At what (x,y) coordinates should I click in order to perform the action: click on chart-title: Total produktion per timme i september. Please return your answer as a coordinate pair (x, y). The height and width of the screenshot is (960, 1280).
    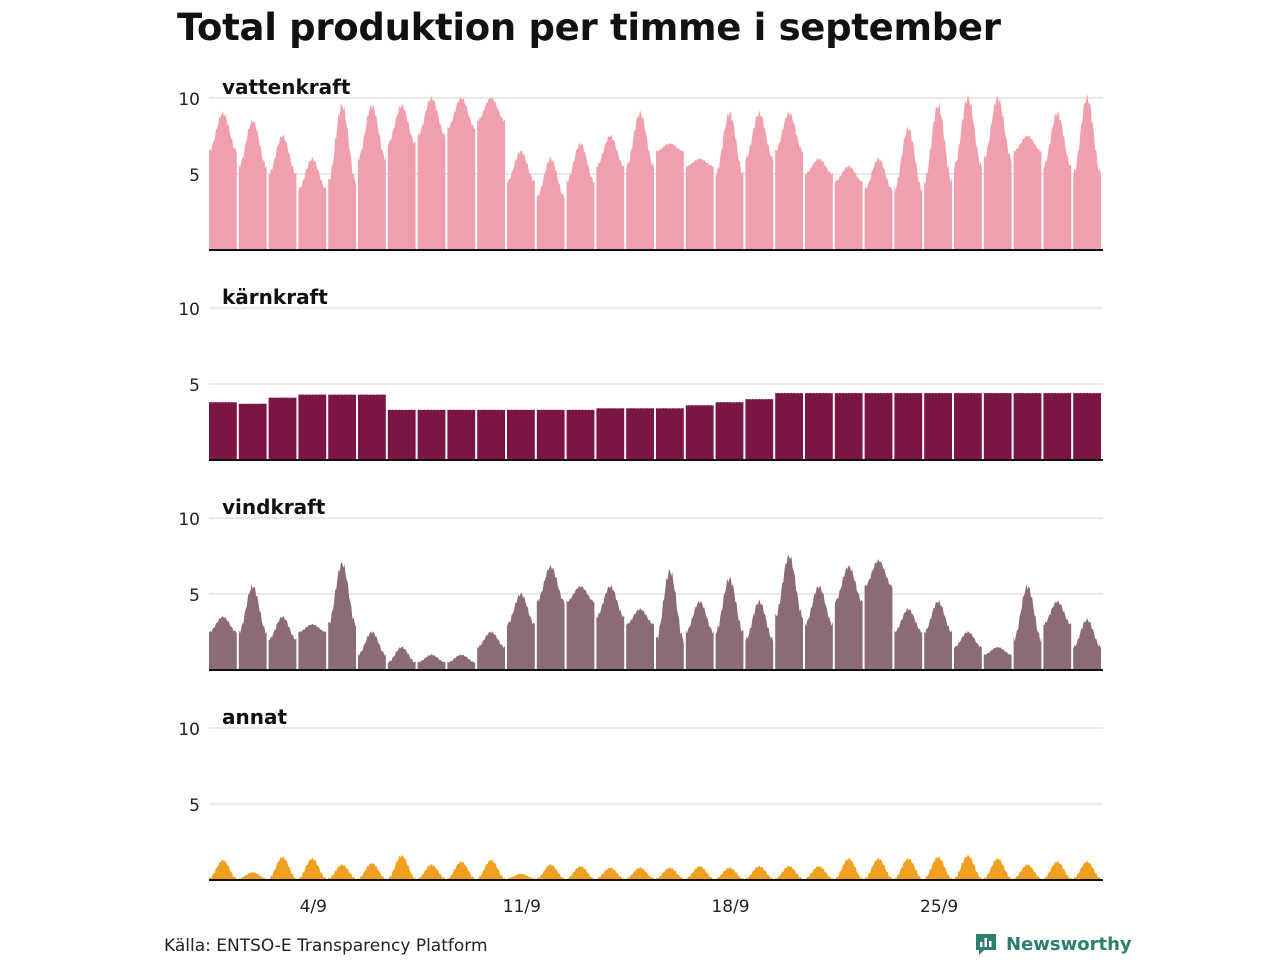
    Looking at the image, I should click on (589, 27).